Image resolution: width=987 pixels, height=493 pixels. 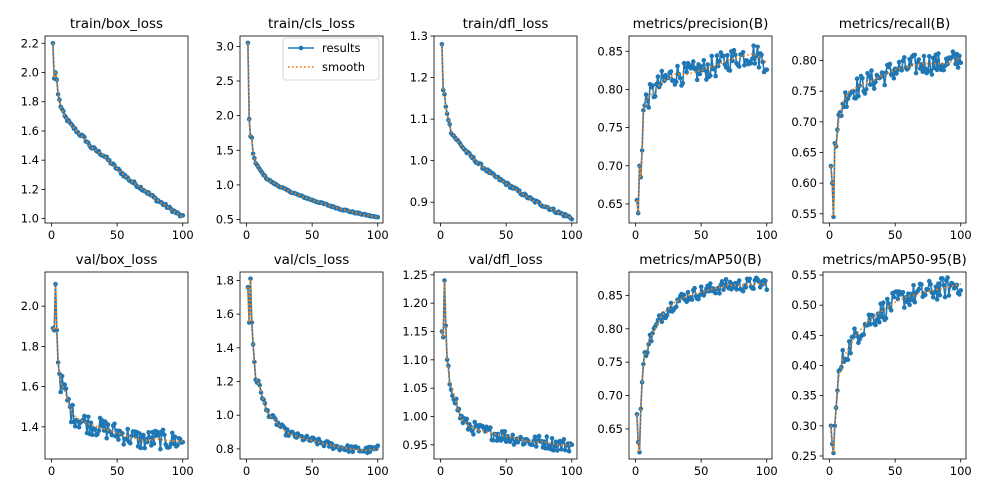 What do you see at coordinates (30, 189) in the screenshot?
I see `chart-train-box-loss-ytick-label: 1.2` at bounding box center [30, 189].